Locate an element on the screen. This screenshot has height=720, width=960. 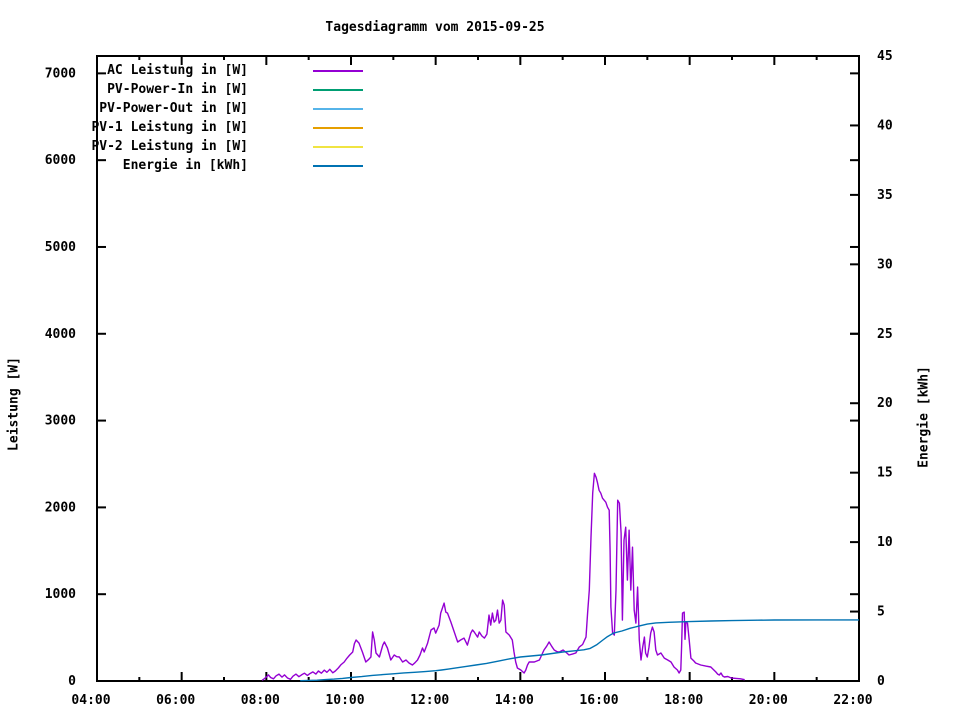
legend-label: PV-2 Leistung in [W] is located at coordinates (169, 146).